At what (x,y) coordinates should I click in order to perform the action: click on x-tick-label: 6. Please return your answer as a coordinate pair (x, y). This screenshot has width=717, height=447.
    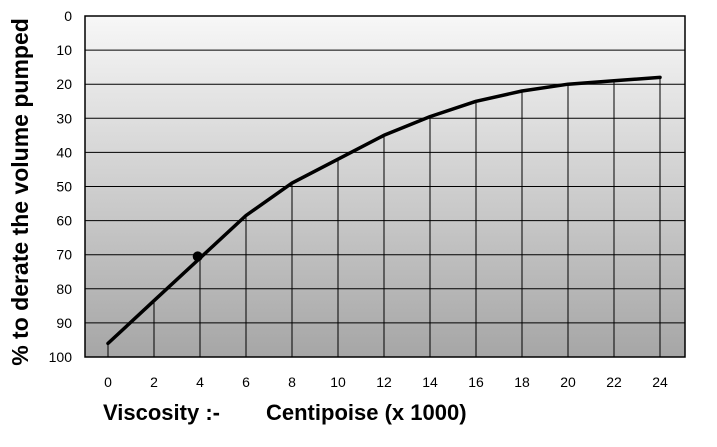
    Looking at the image, I should click on (246, 382).